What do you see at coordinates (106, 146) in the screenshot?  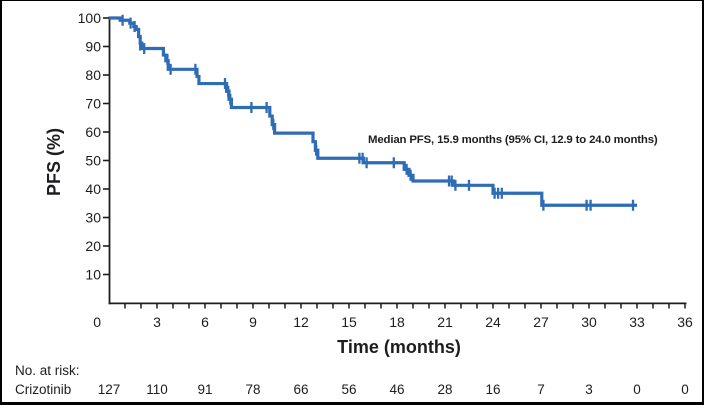 I see `y-axis-ticks` at bounding box center [106, 146].